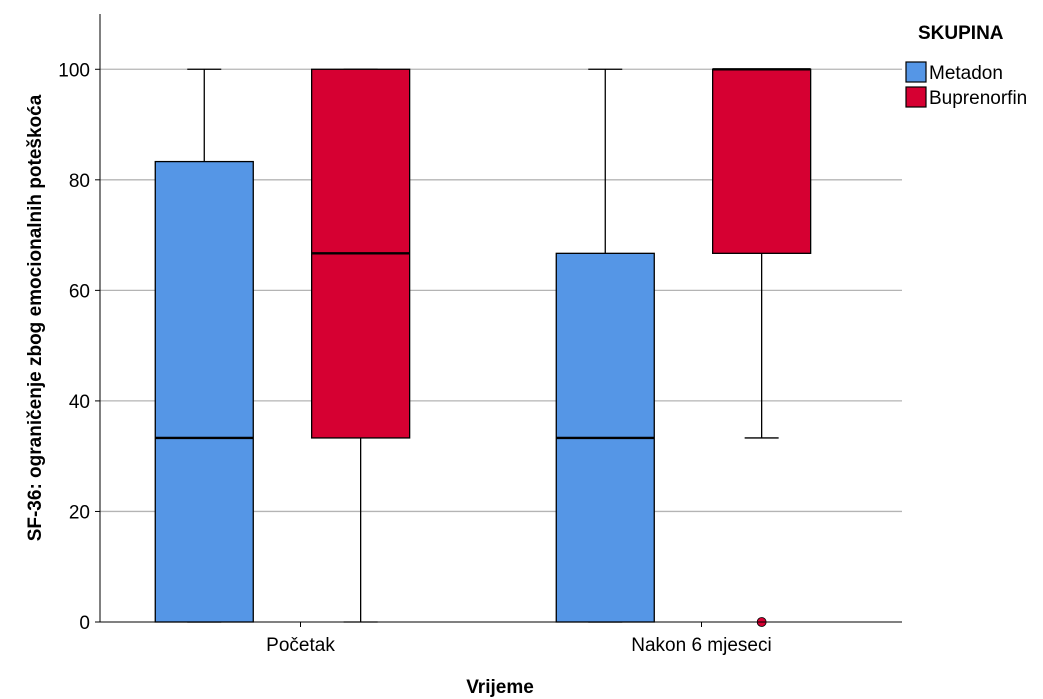  Describe the element at coordinates (79, 347) in the screenshot. I see `y-tick-labels: 0 20 40 60 80 100` at that location.